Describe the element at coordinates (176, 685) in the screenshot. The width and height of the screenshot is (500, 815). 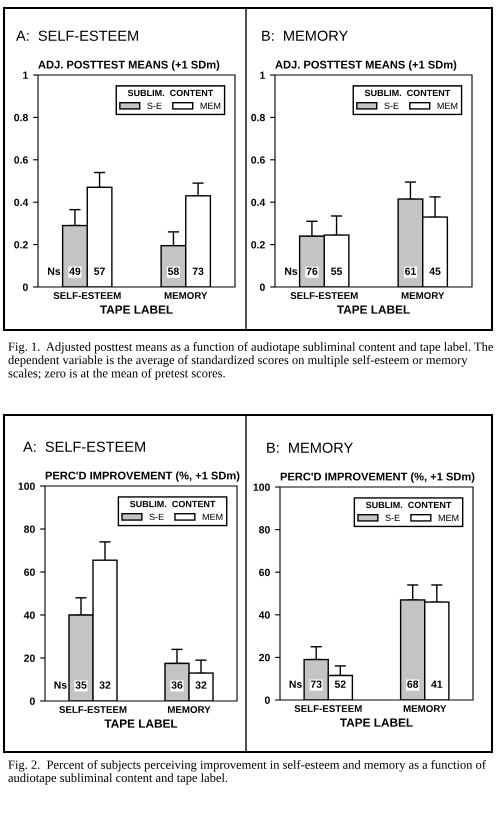
I see `annotation: 36` at that location.